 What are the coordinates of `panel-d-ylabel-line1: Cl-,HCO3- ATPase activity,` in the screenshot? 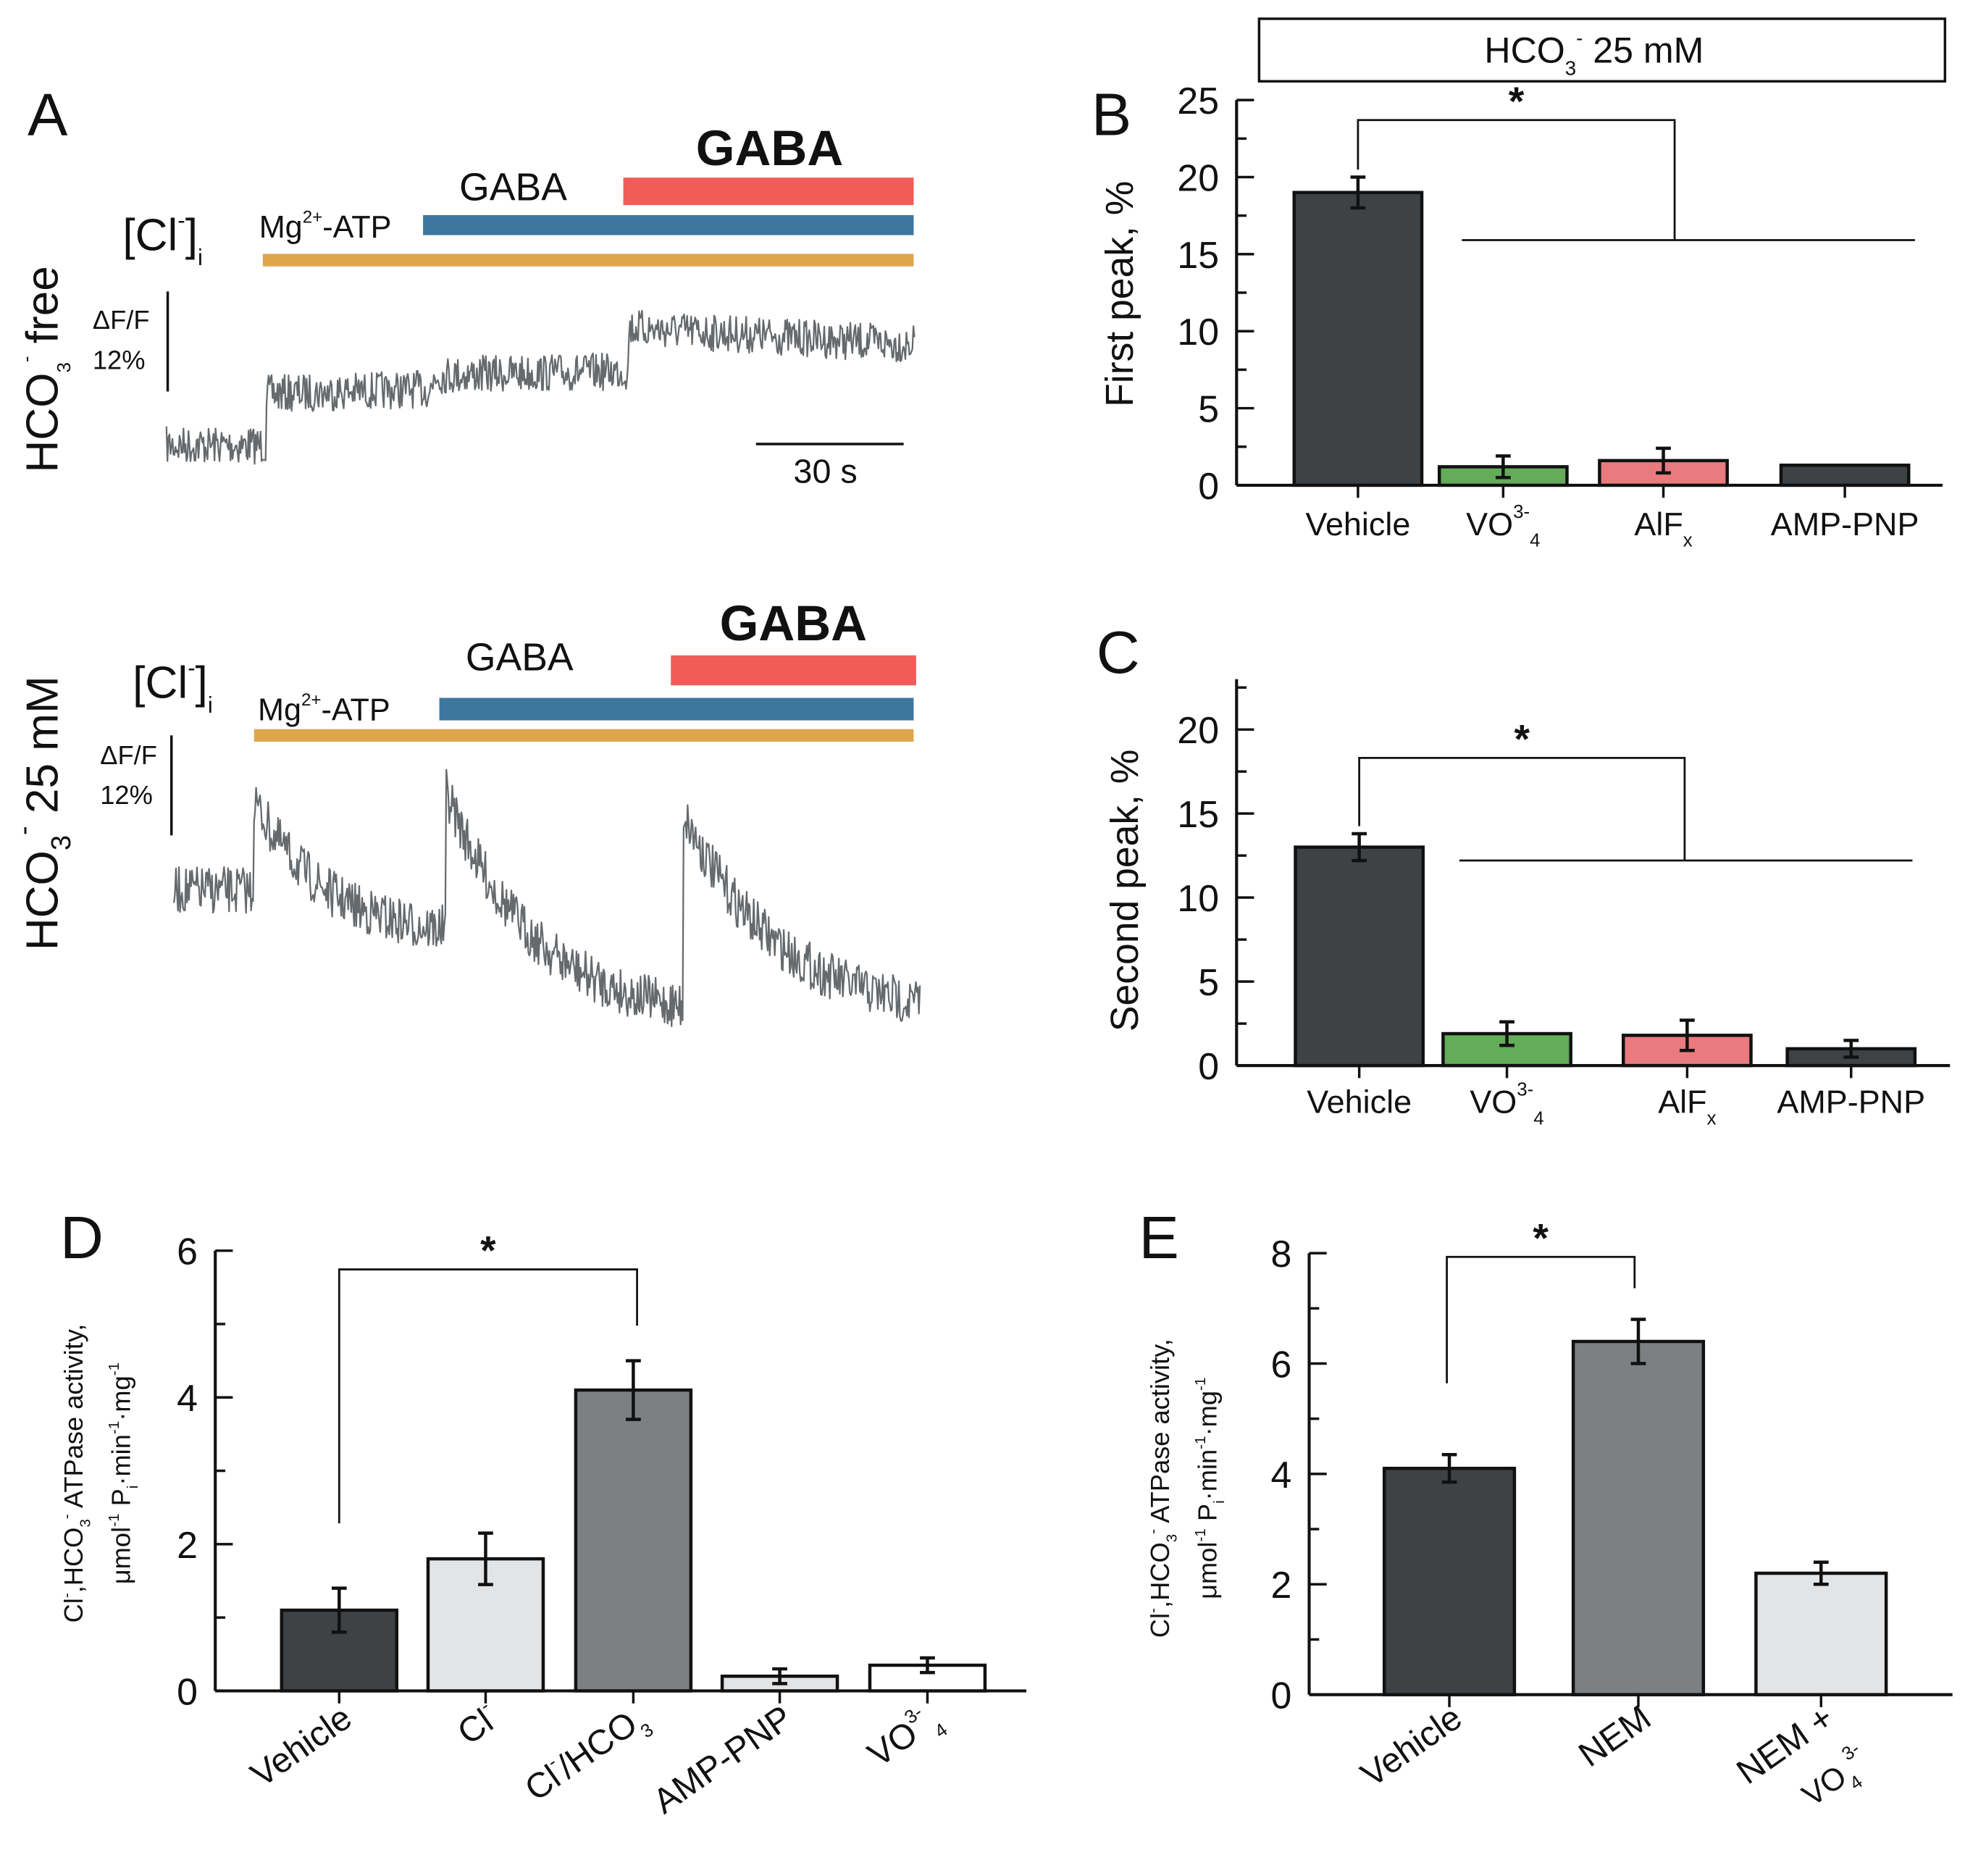 It's located at (75, 1474).